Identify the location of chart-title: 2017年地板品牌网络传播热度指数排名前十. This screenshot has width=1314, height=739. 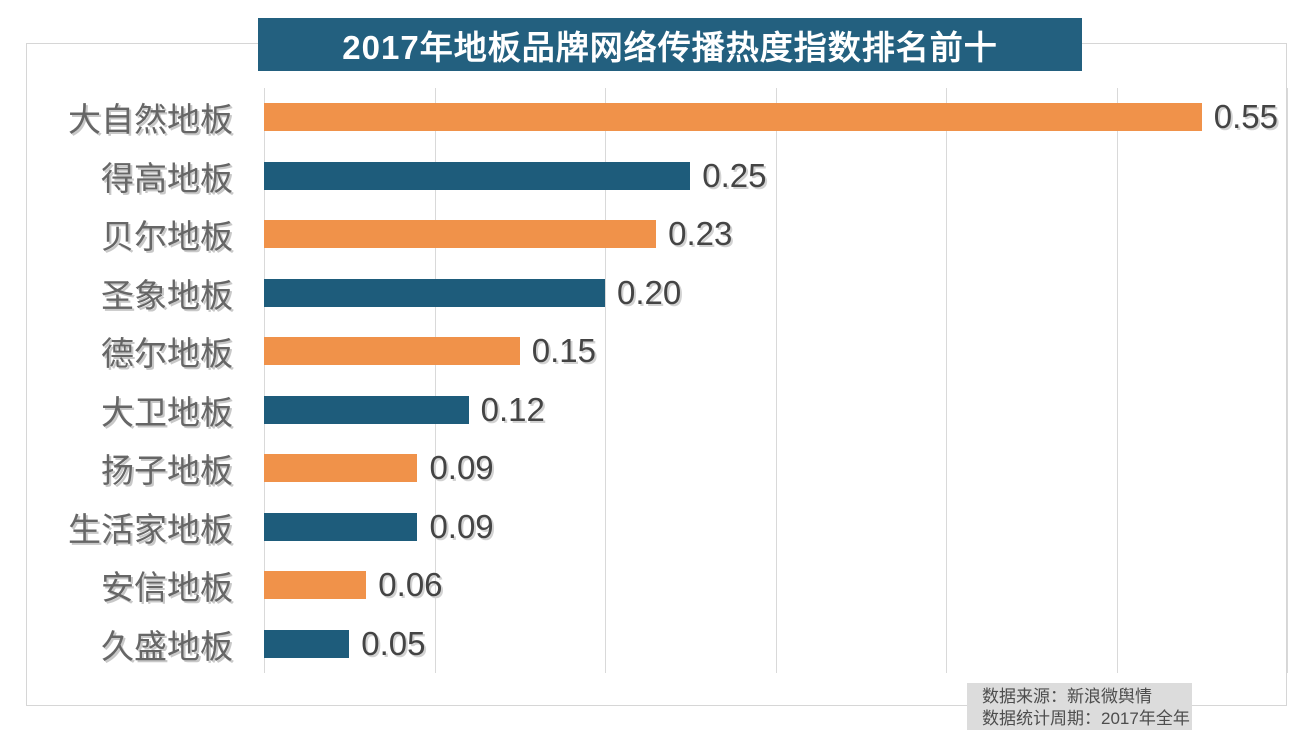
(670, 47).